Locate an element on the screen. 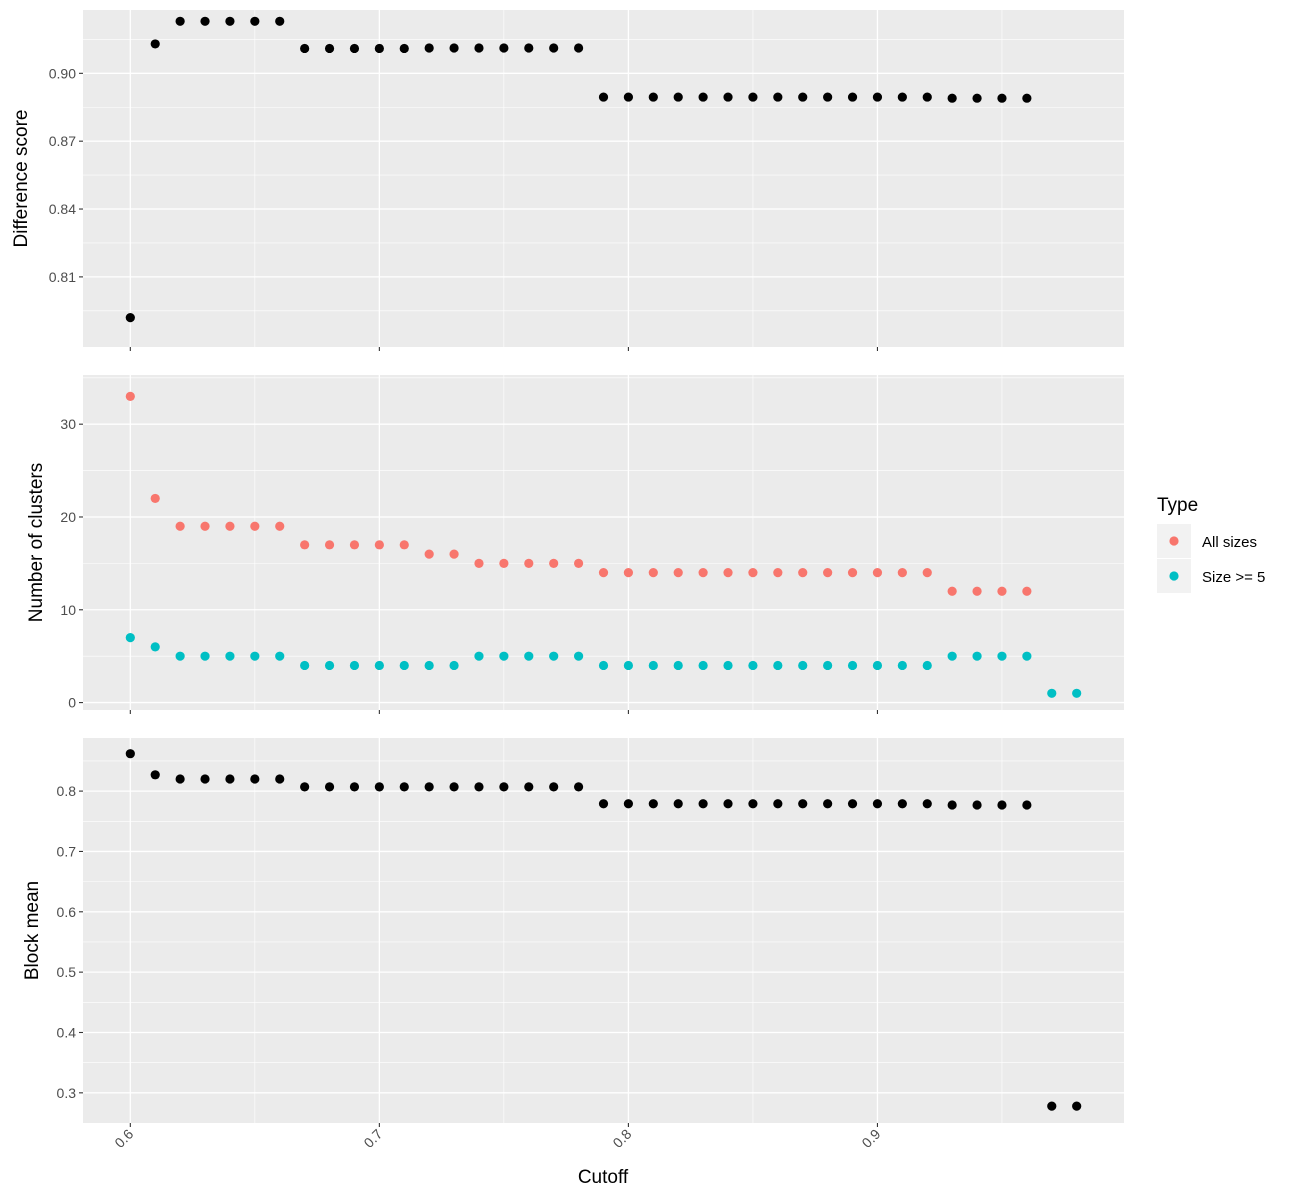 The image size is (1300, 1200). y-tick-label: 30 is located at coordinates (68, 424).